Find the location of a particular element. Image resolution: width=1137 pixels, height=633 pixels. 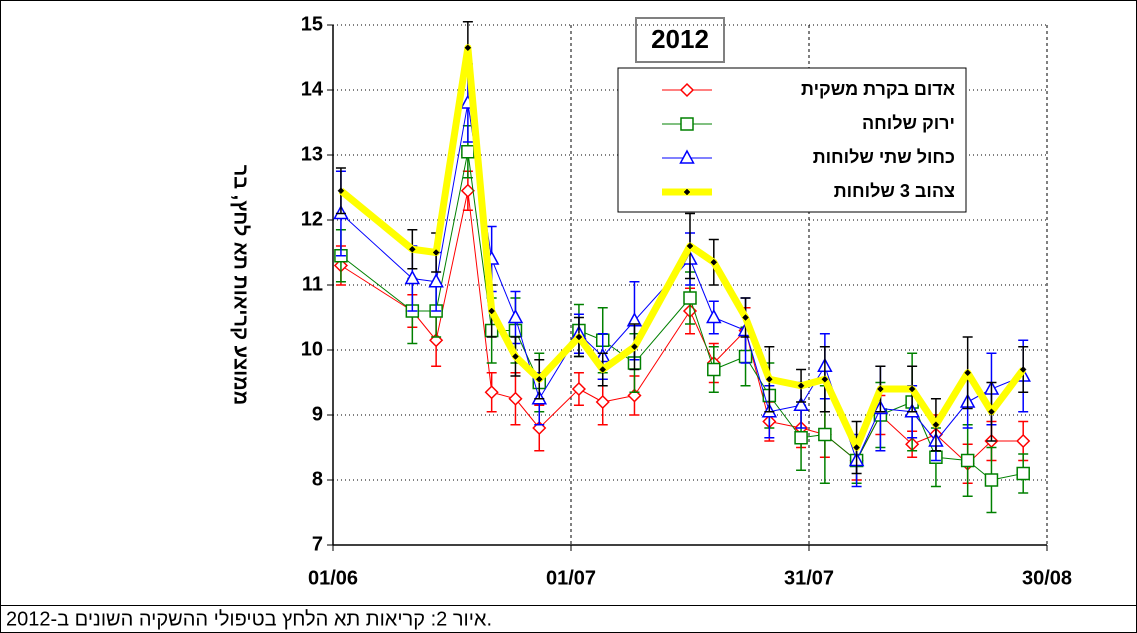

y-axis-label: ממוצע קריאות תא לחץ, בר is located at coordinates (241, 285).